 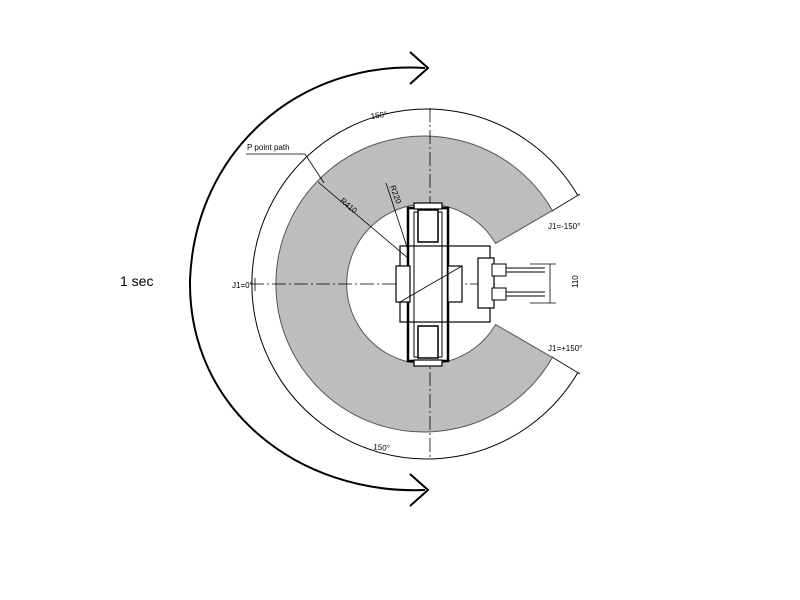 I want to click on robot-diagonal, so click(x=431, y=284).